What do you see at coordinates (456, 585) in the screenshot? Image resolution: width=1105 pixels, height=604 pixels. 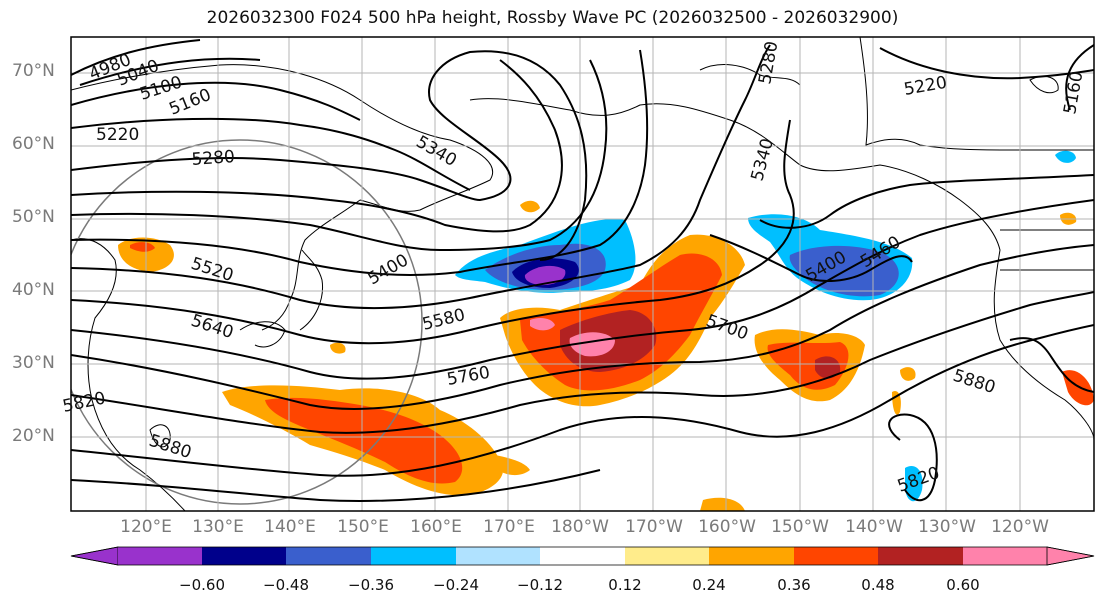 I see `colorbar-tick: −0.24` at bounding box center [456, 585].